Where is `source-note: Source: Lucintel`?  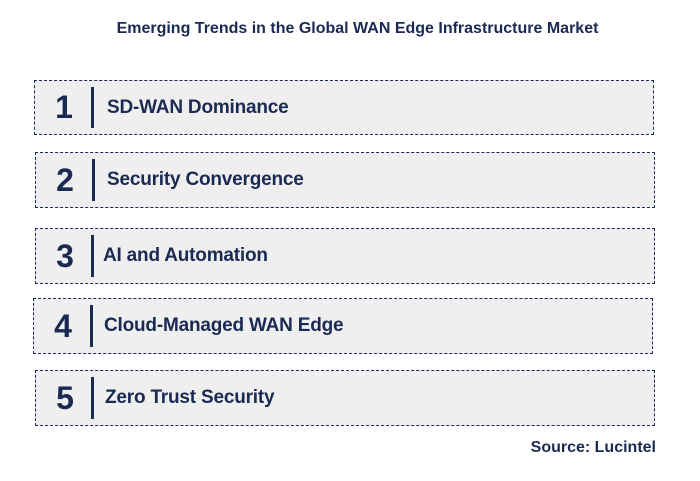
source-note: Source: Lucintel is located at coordinates (593, 447).